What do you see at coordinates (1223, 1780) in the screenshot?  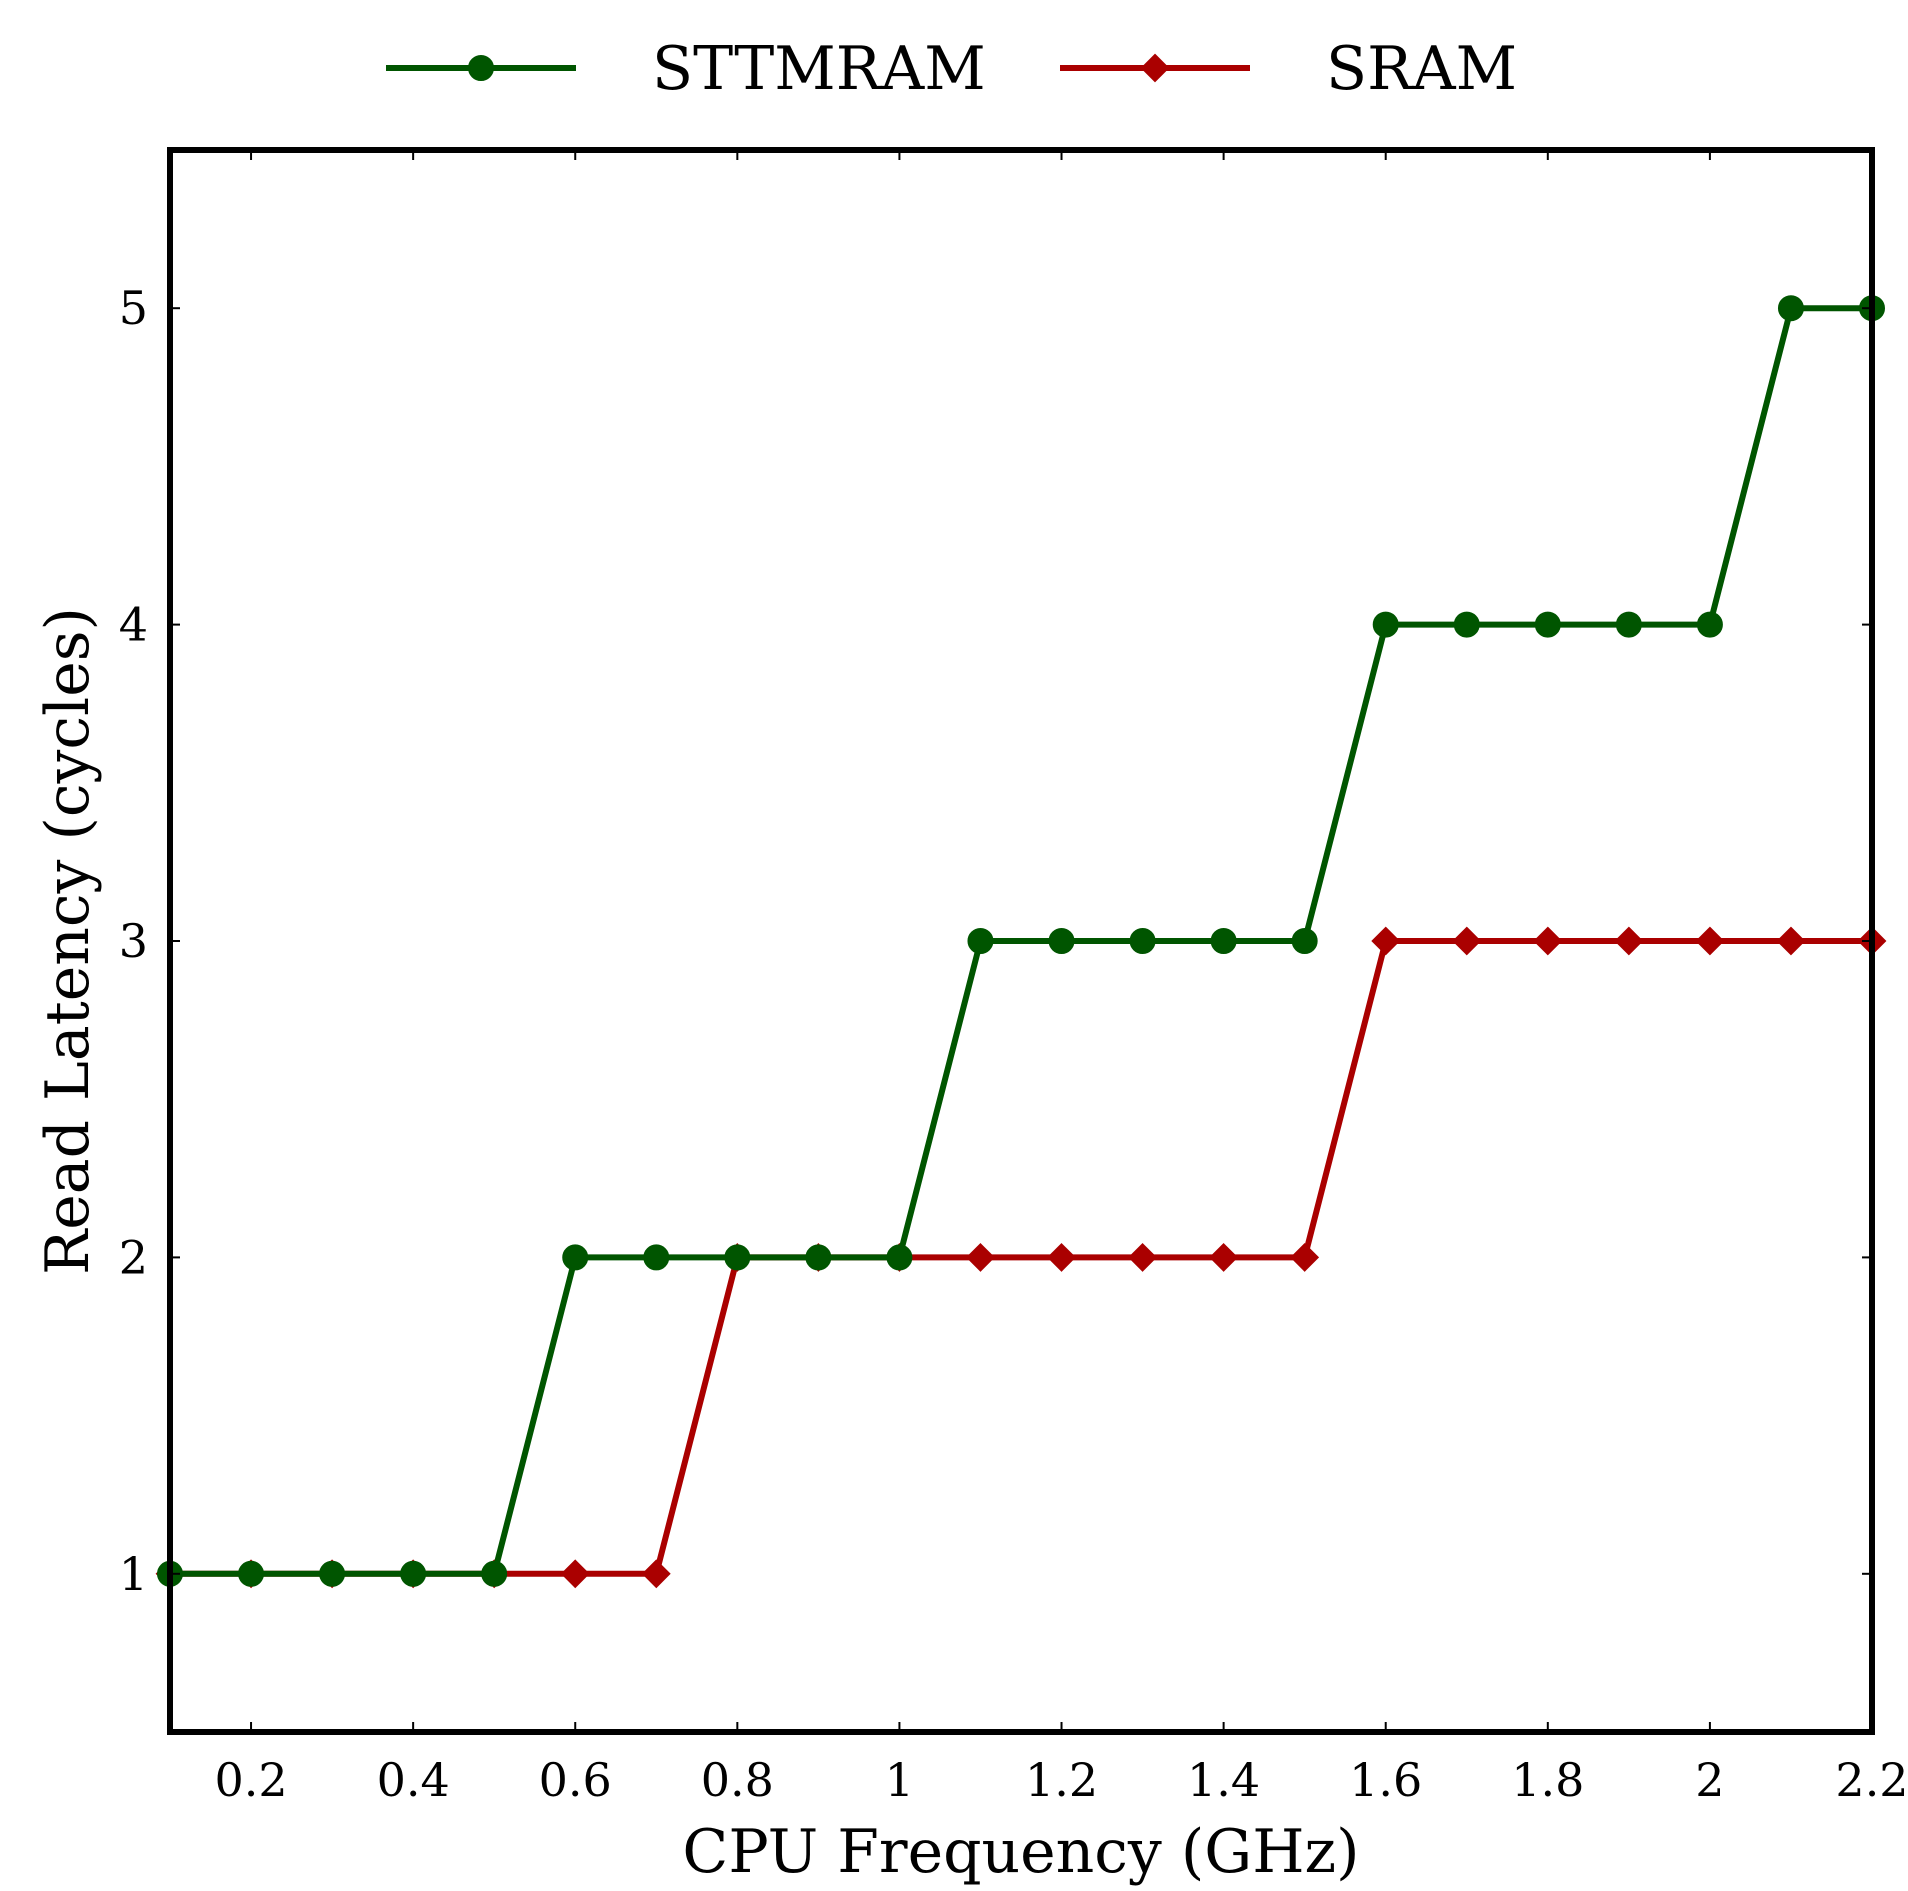 I see `x-tick-label: 1.4` at bounding box center [1223, 1780].